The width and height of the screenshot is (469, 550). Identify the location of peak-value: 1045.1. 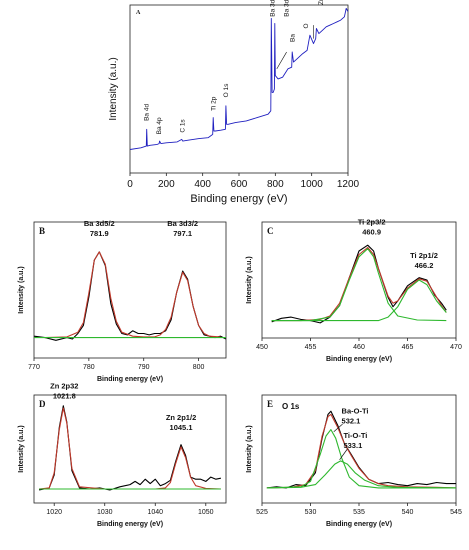
(181, 427).